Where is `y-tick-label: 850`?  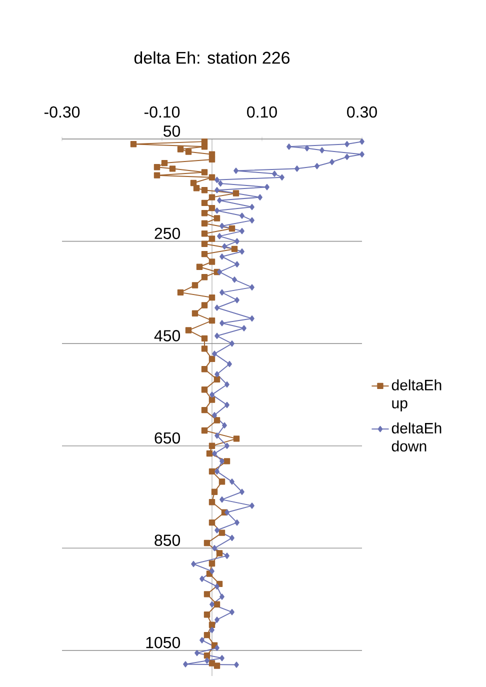
y-tick-label: 850 is located at coordinates (167, 540).